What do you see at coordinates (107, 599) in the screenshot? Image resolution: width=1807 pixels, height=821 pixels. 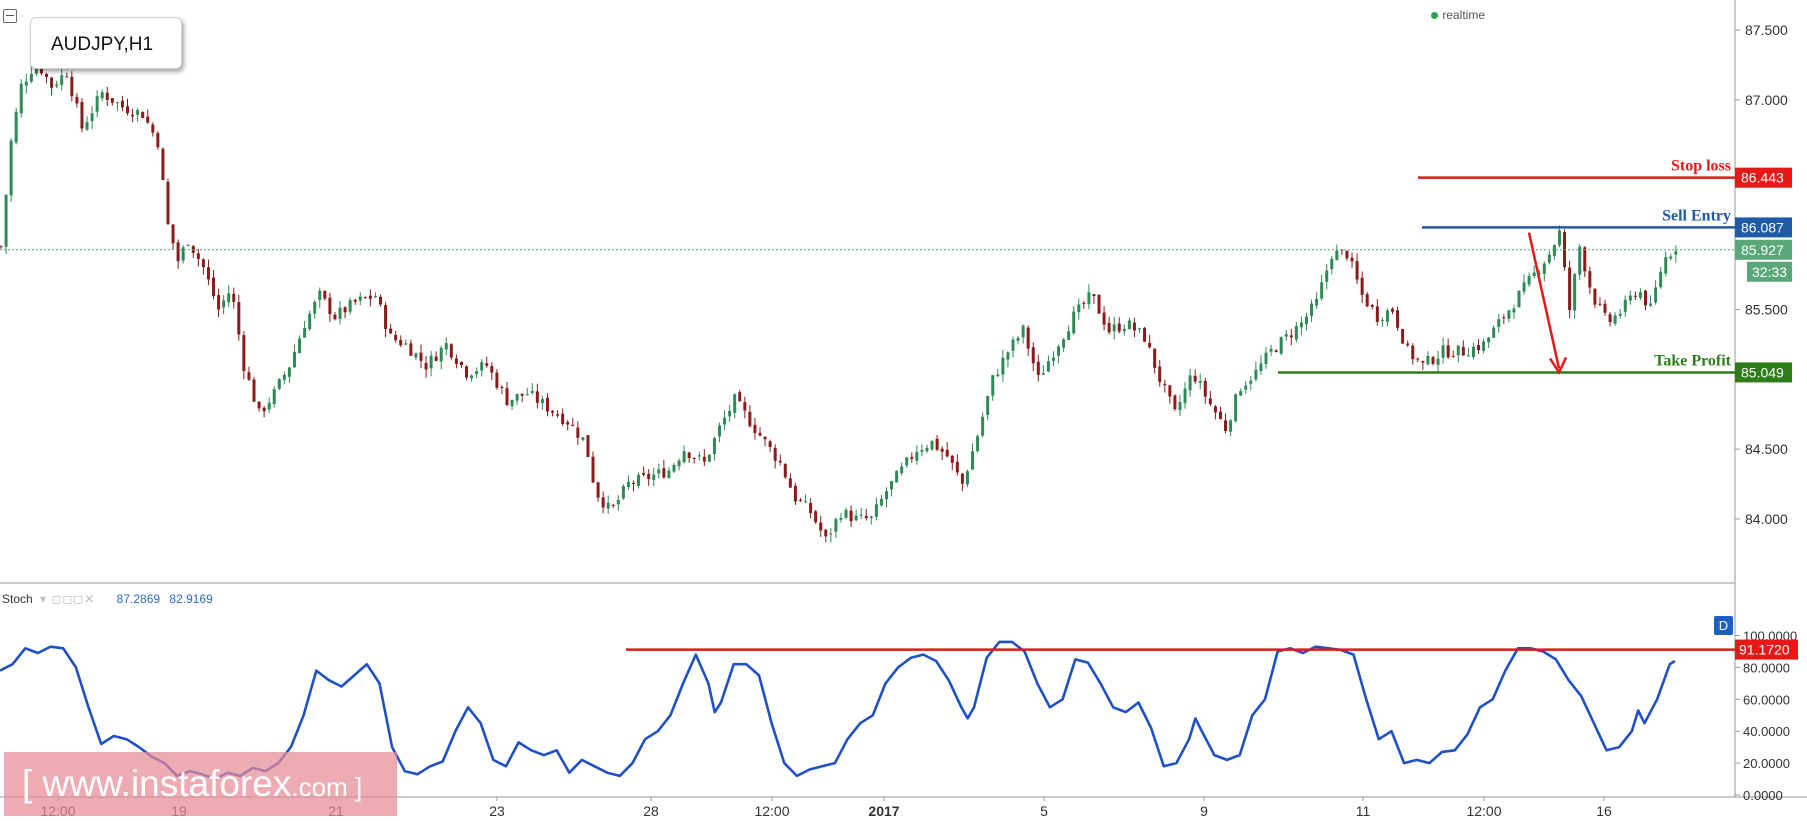 I see `stoch-legend: Stoch ▾ ◻◻◻✕ 87.2869 82.9169` at bounding box center [107, 599].